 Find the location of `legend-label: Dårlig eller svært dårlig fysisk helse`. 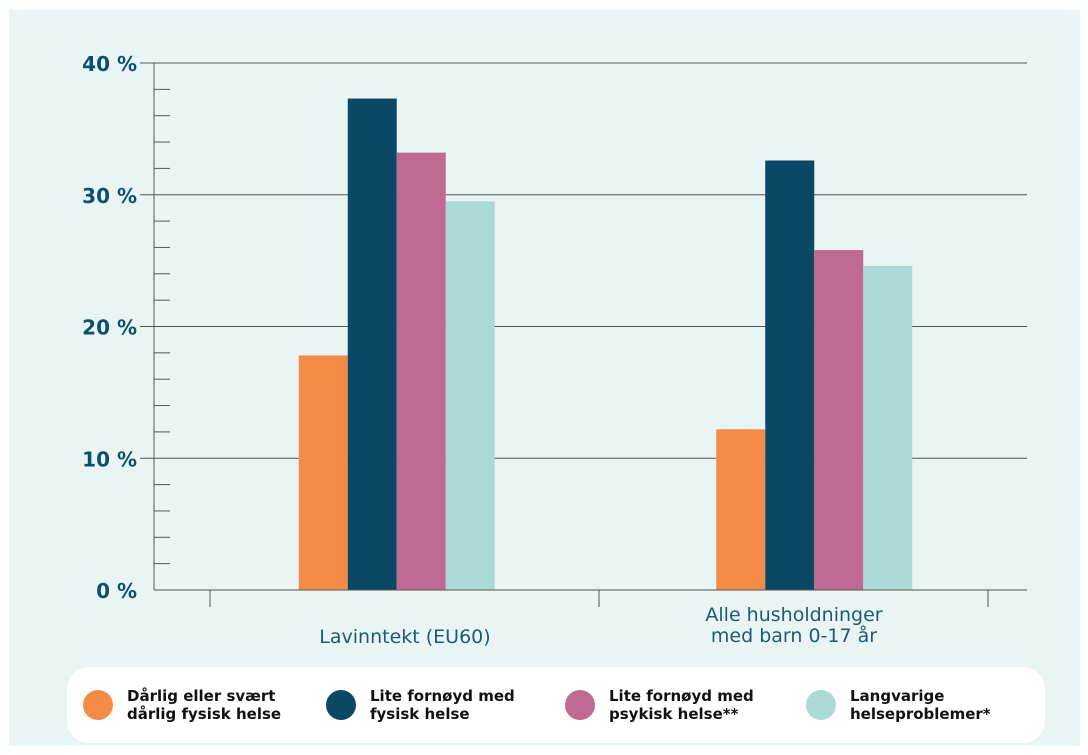

legend-label: Dårlig eller svært dårlig fysisk helse is located at coordinates (204, 705).